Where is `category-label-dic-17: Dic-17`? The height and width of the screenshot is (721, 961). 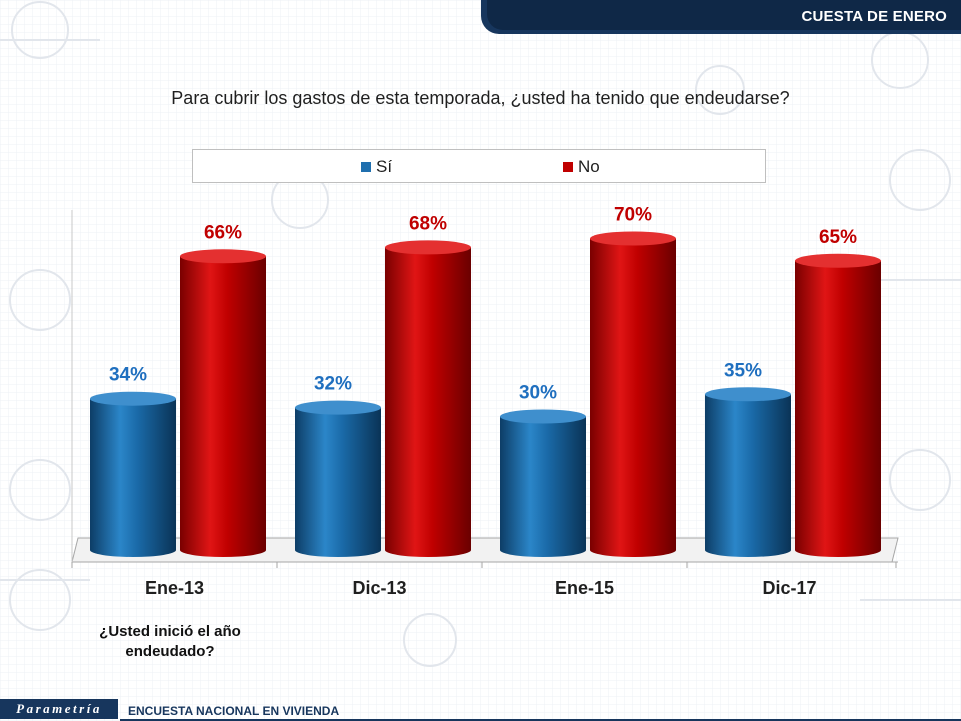 category-label-dic-17: Dic-17 is located at coordinates (789, 588).